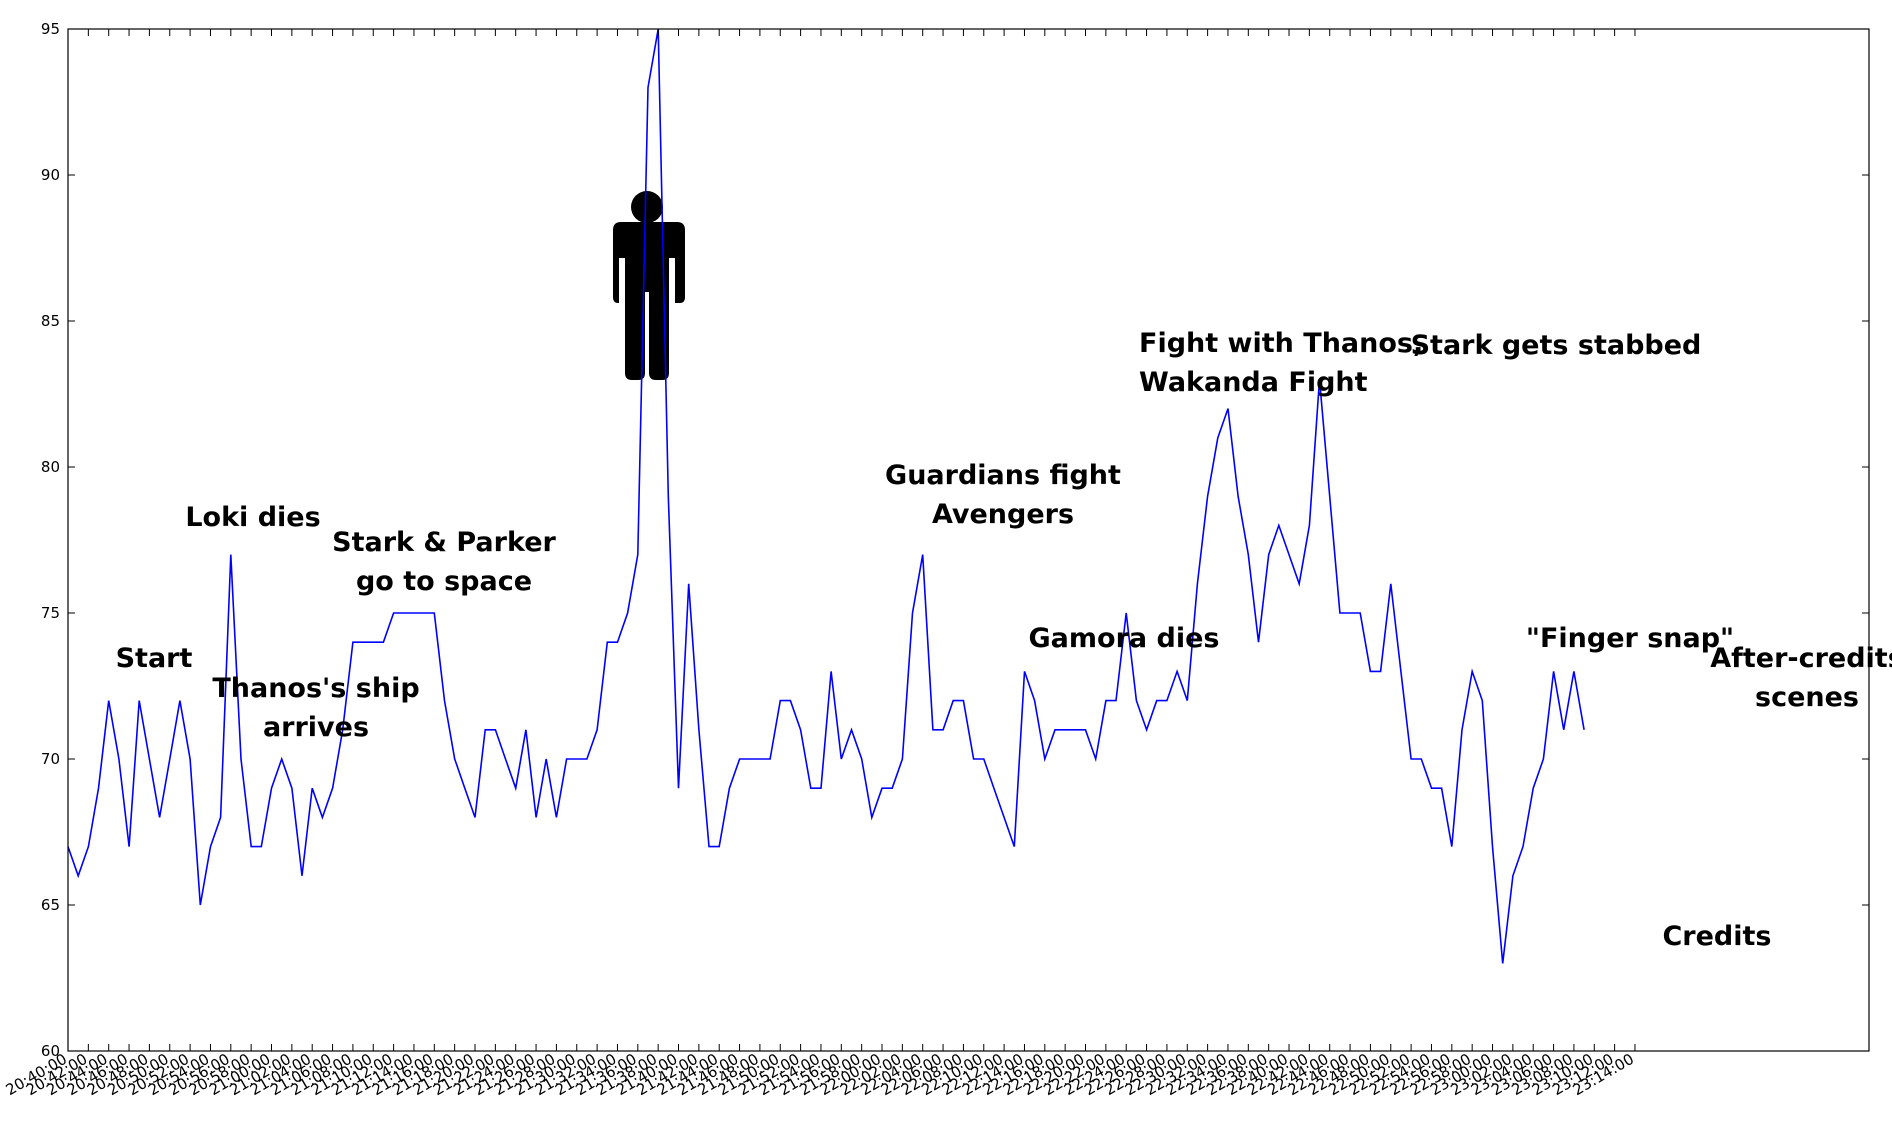  Describe the element at coordinates (444, 581) in the screenshot. I see `annotation-label: go to space` at that location.